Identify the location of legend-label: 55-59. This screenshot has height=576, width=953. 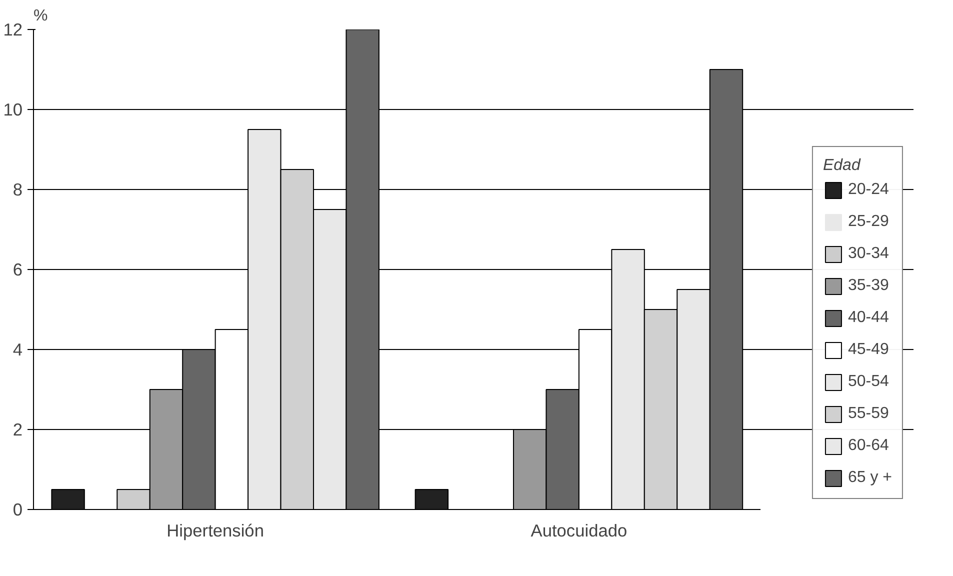
(868, 414).